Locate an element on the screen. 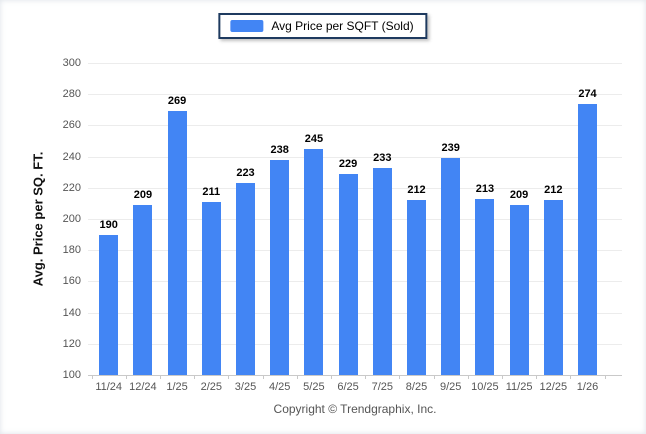  x-tick-label: 5/25 is located at coordinates (314, 387).